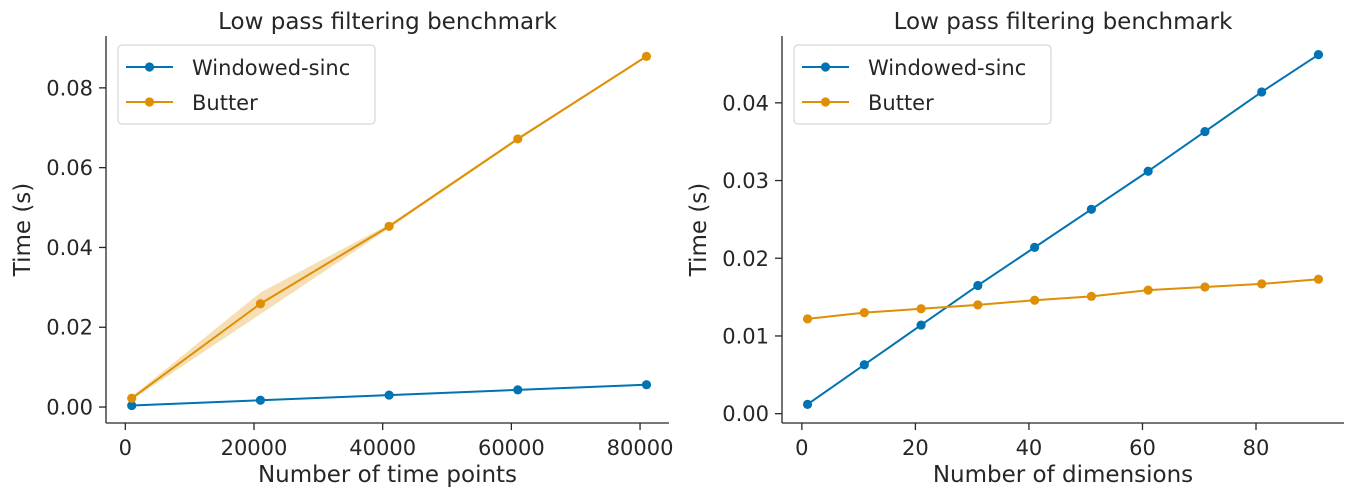 Image resolution: width=1355 pixels, height=499 pixels. What do you see at coordinates (1142, 448) in the screenshot?
I see `x-tick-label: 60` at bounding box center [1142, 448].